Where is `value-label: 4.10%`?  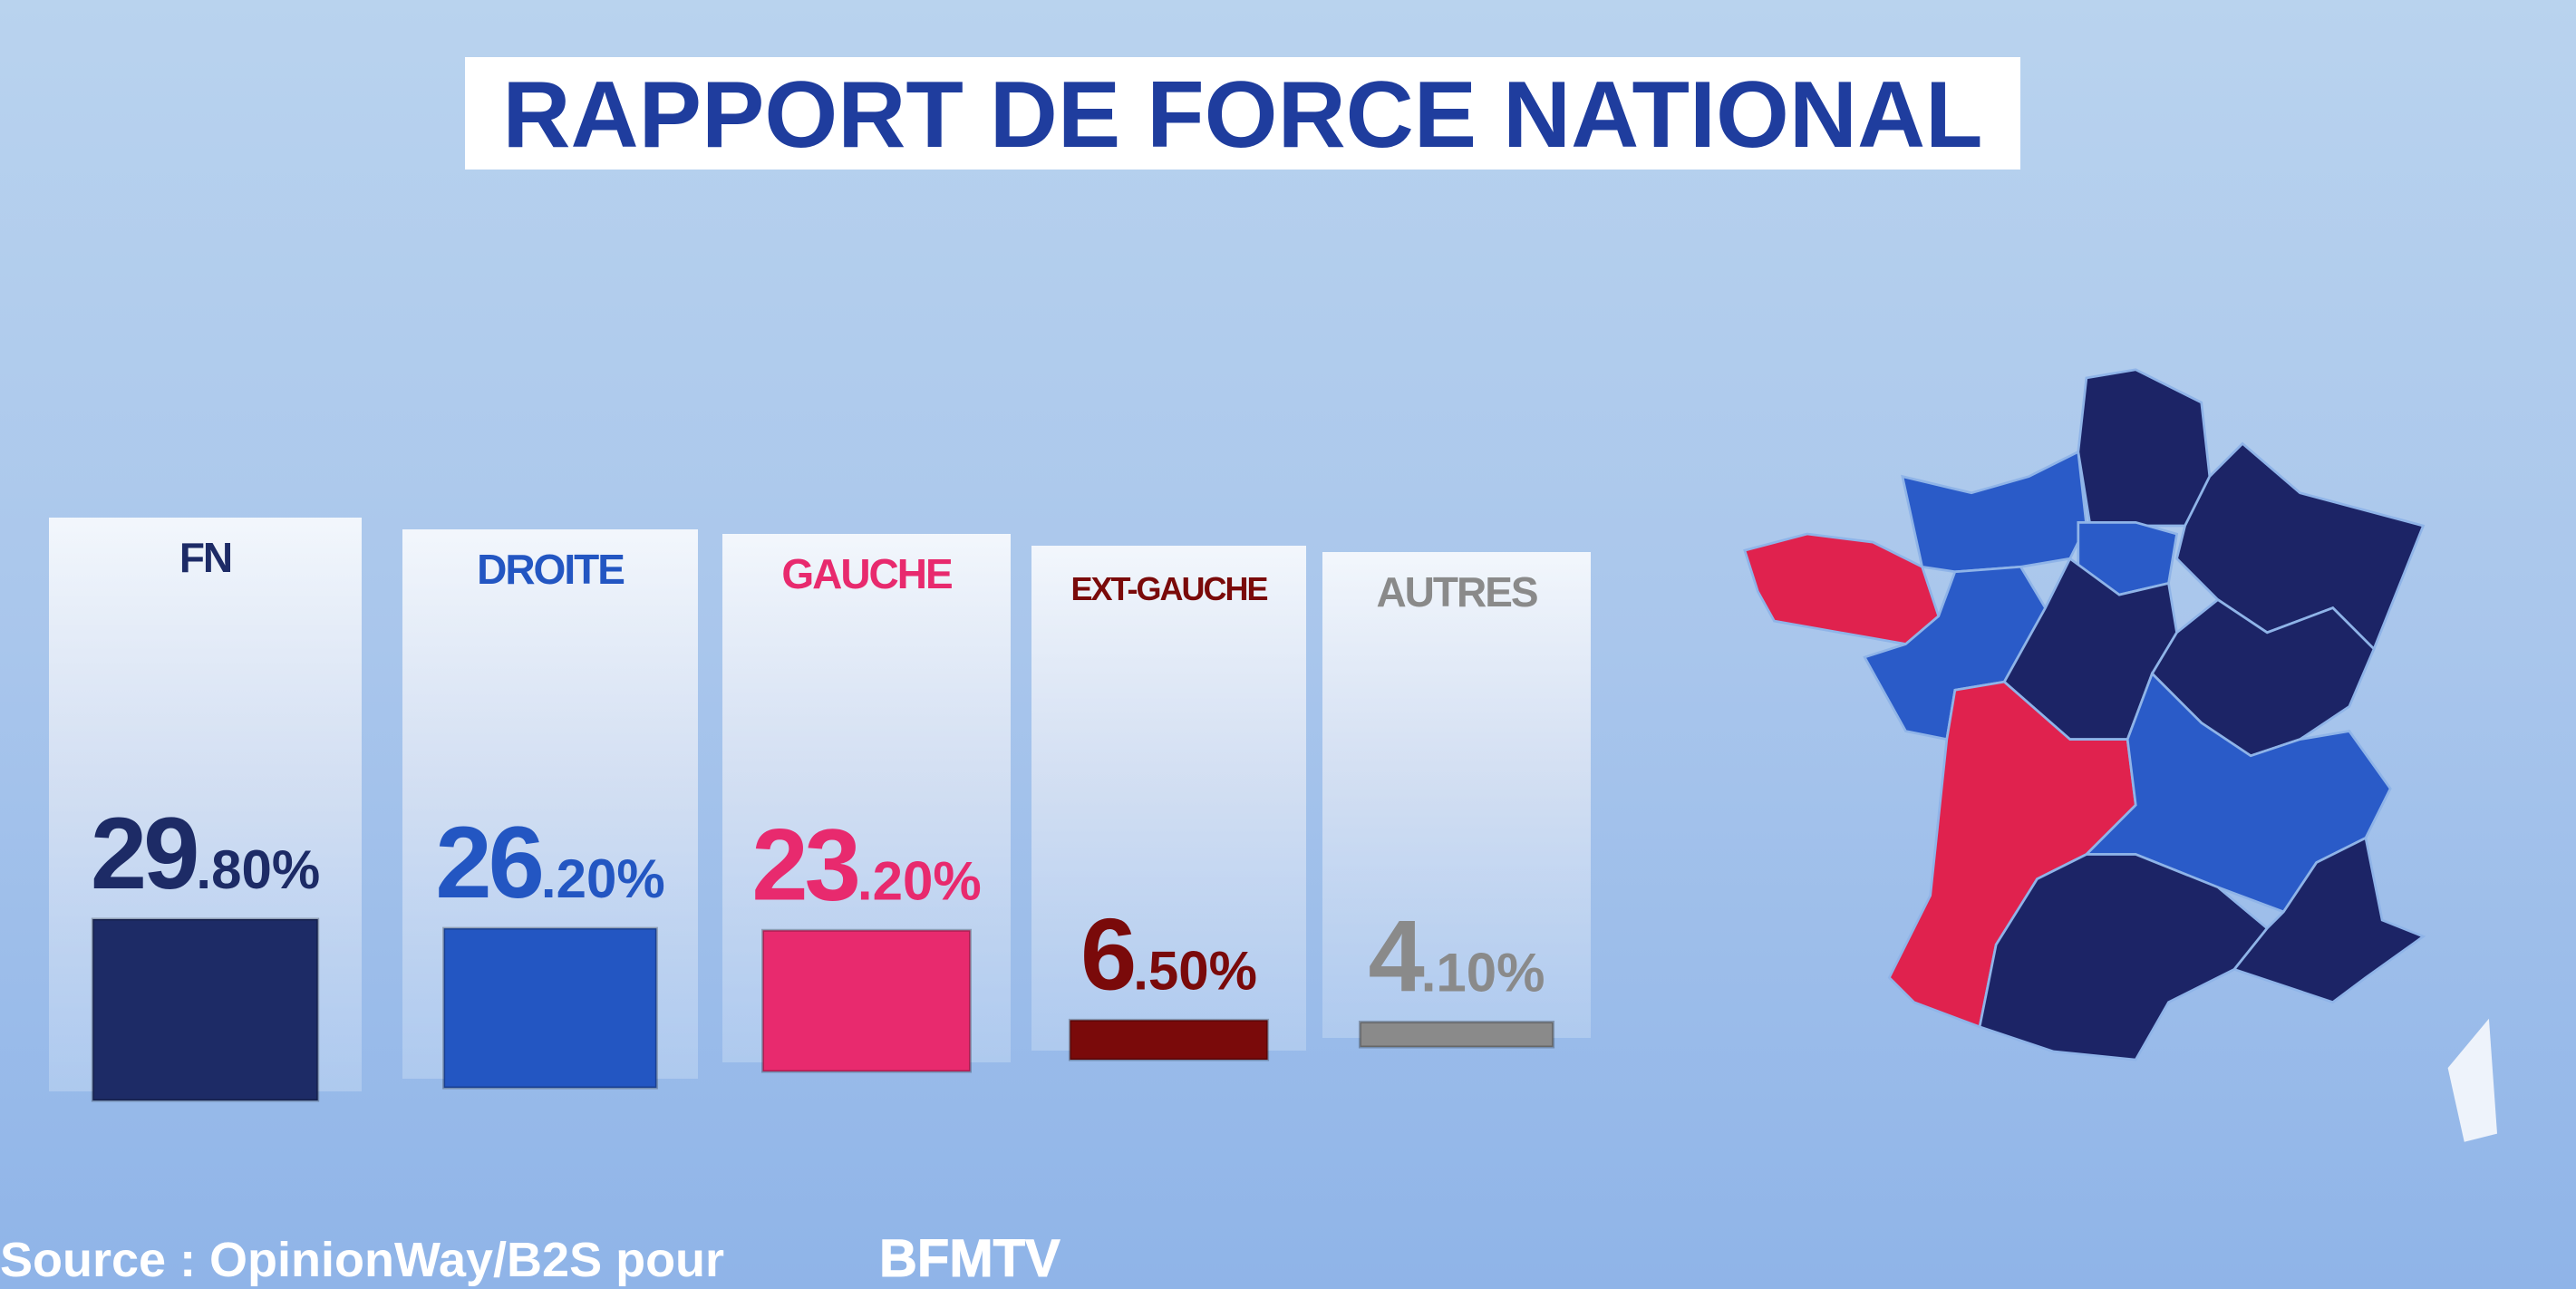 value-label: 4.10% is located at coordinates (1456, 956).